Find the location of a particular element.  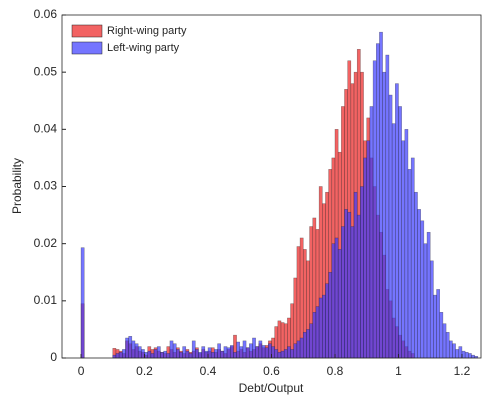

y-tick-label: 0.03 is located at coordinates (46, 186).